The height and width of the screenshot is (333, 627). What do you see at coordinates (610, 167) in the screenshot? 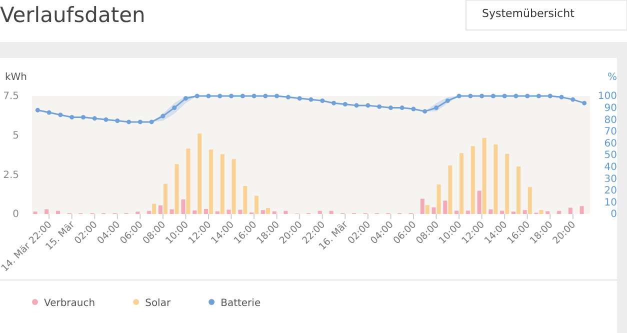
I see `y2-tick-label: 40` at bounding box center [610, 167].